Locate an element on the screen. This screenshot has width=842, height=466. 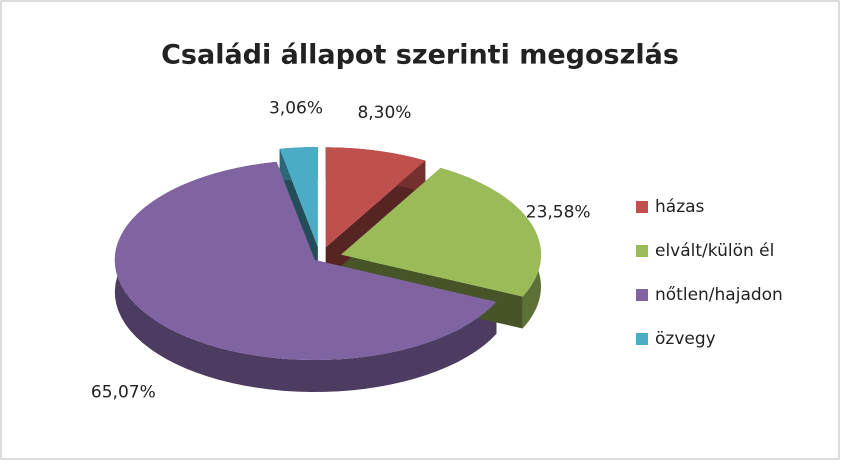
legend-label: özvegy is located at coordinates (685, 339).